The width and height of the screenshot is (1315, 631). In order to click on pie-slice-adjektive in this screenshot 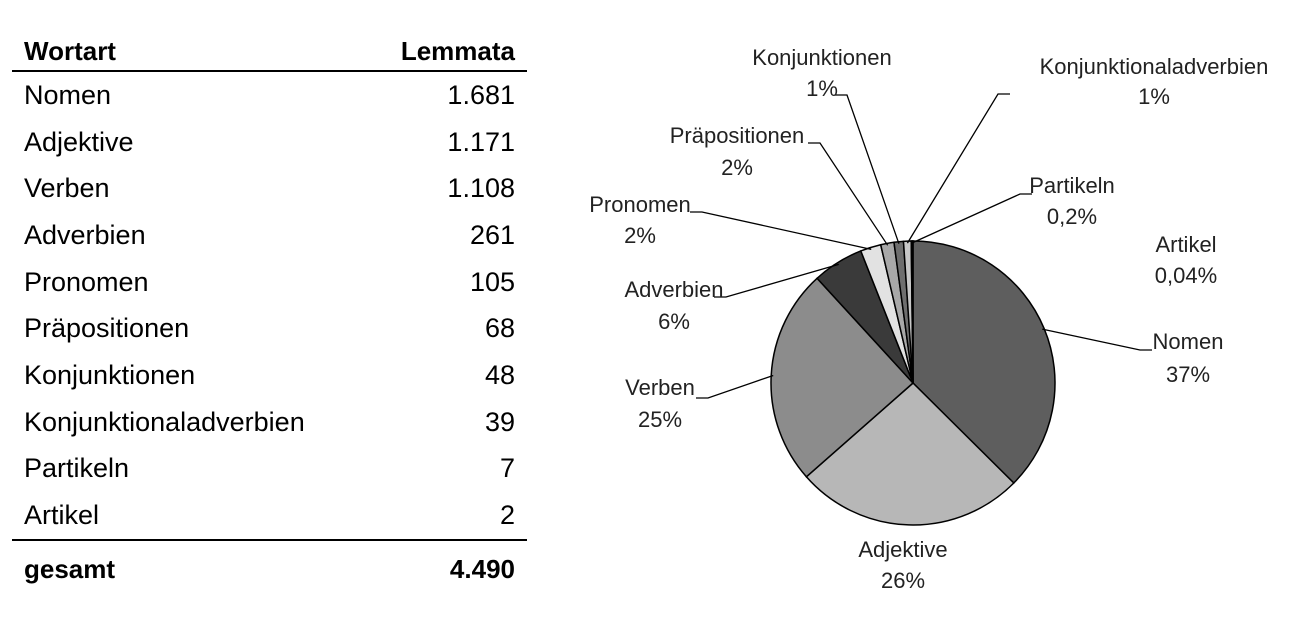, I will do `click(910, 453)`.